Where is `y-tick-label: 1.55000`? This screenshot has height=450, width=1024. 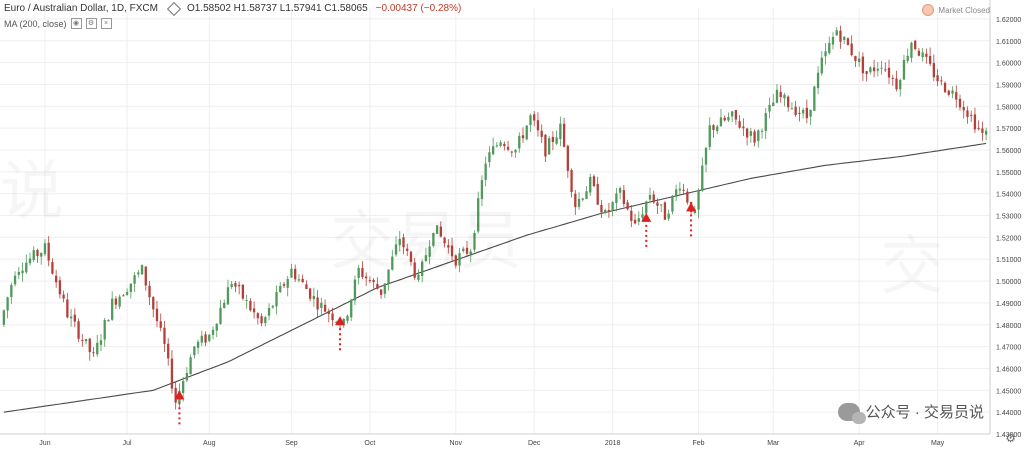
y-tick-label: 1.55000 is located at coordinates (1008, 173).